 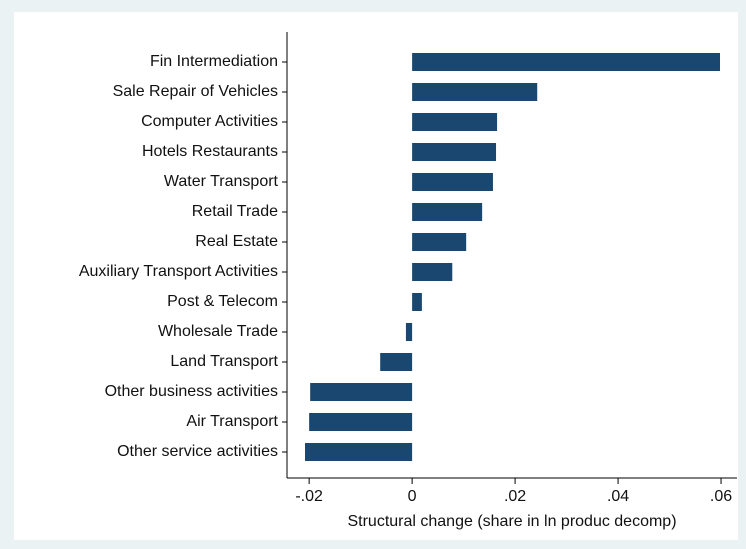 What do you see at coordinates (412, 496) in the screenshot?
I see `x-tick-label: 0` at bounding box center [412, 496].